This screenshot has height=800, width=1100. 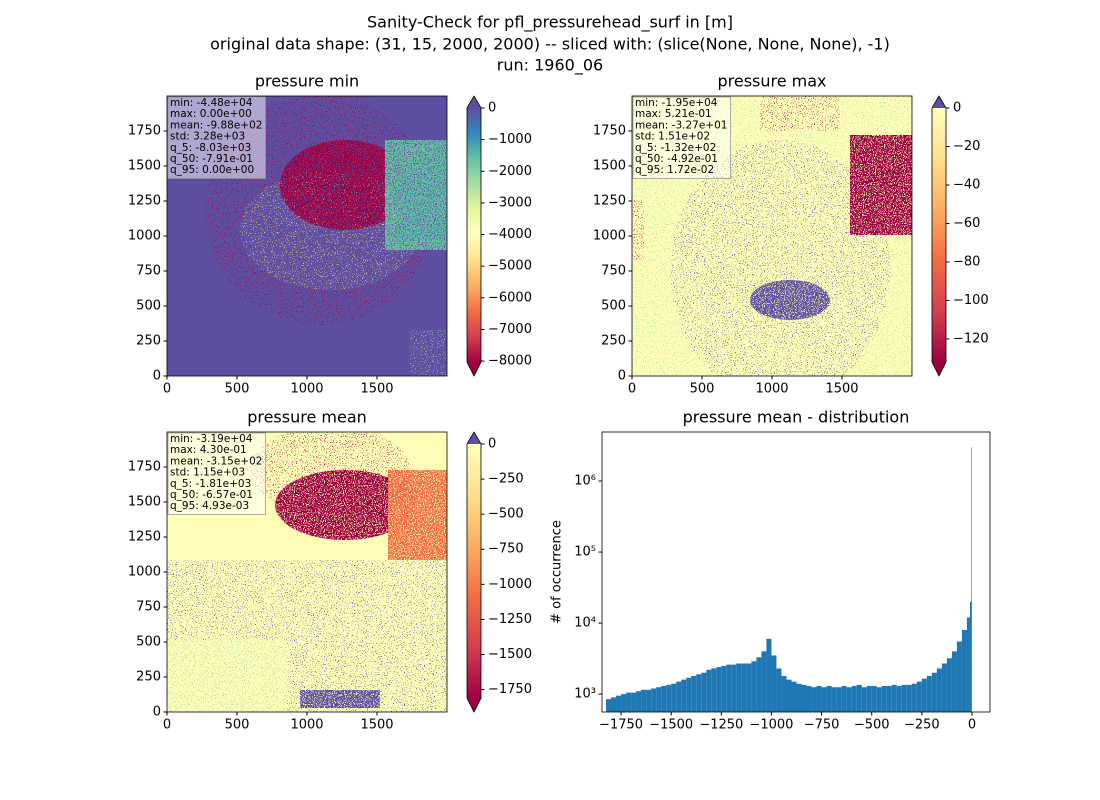 I want to click on colorbar, so click(x=939, y=235).